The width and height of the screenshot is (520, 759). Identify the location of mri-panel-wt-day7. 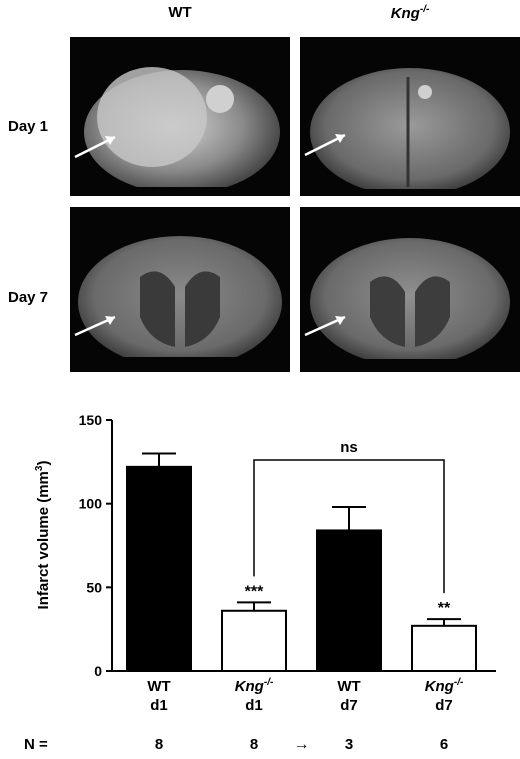
(180, 289).